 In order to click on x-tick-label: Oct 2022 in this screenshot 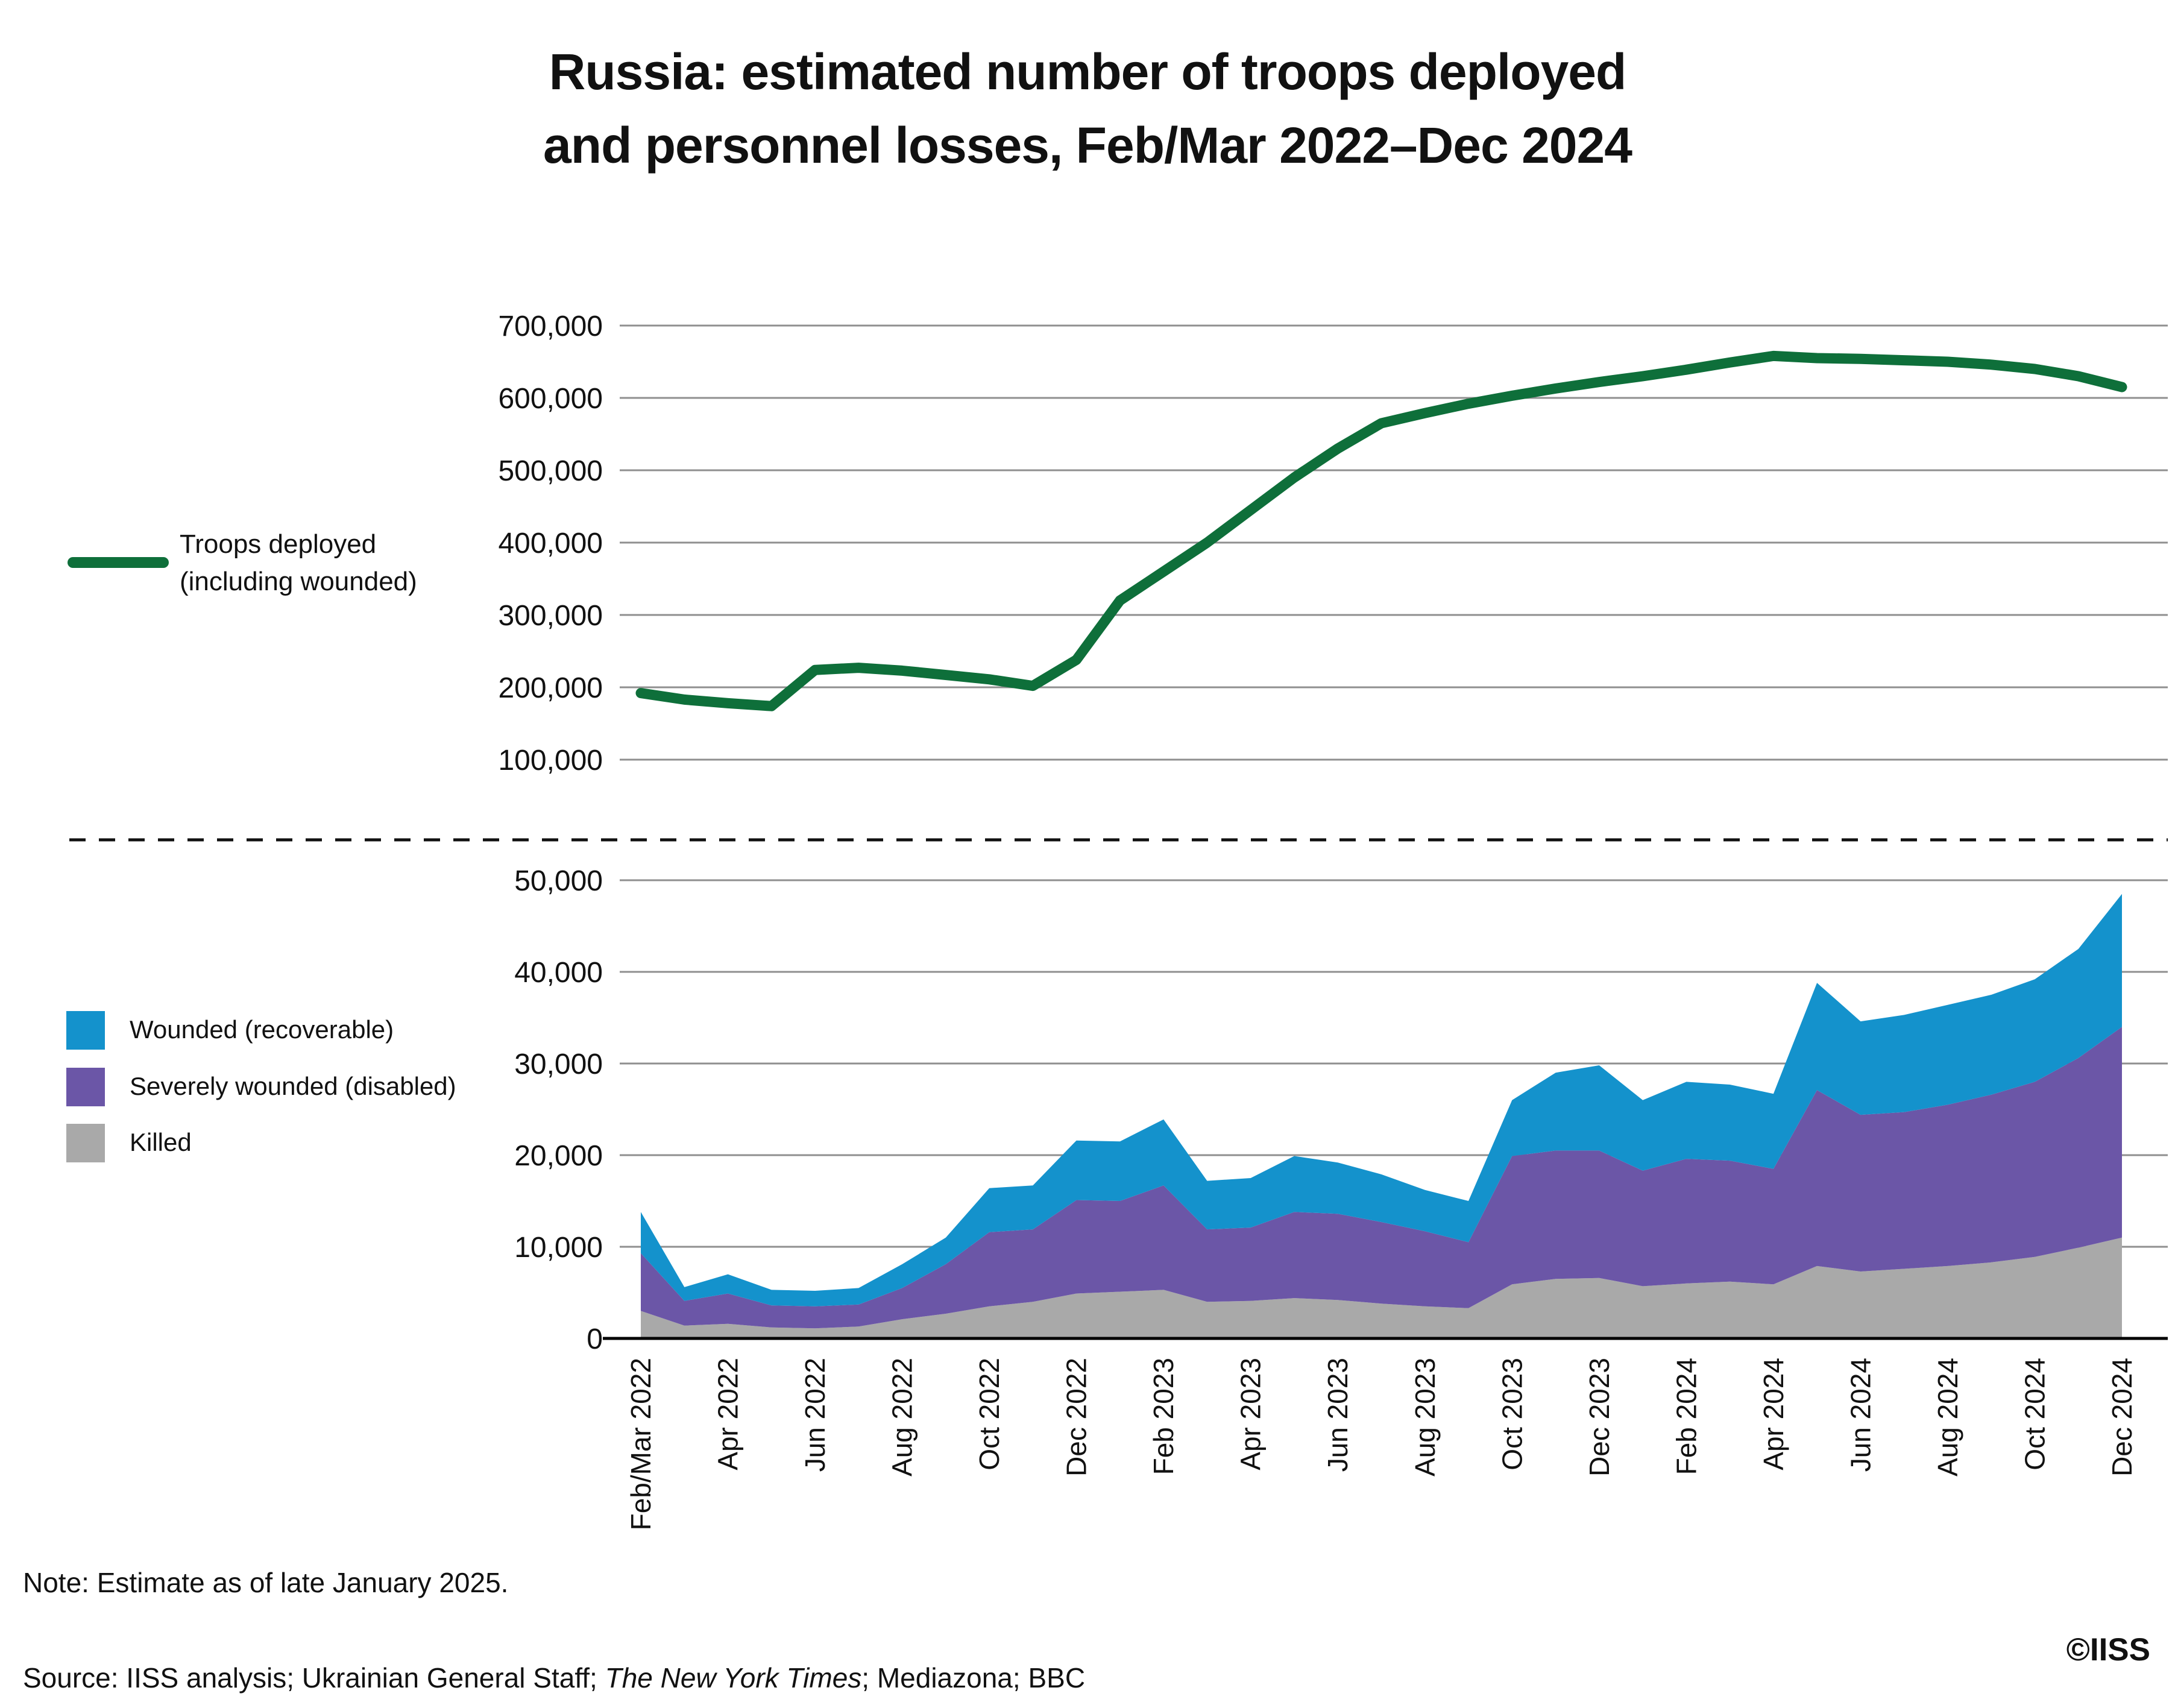, I will do `click(989, 1414)`.